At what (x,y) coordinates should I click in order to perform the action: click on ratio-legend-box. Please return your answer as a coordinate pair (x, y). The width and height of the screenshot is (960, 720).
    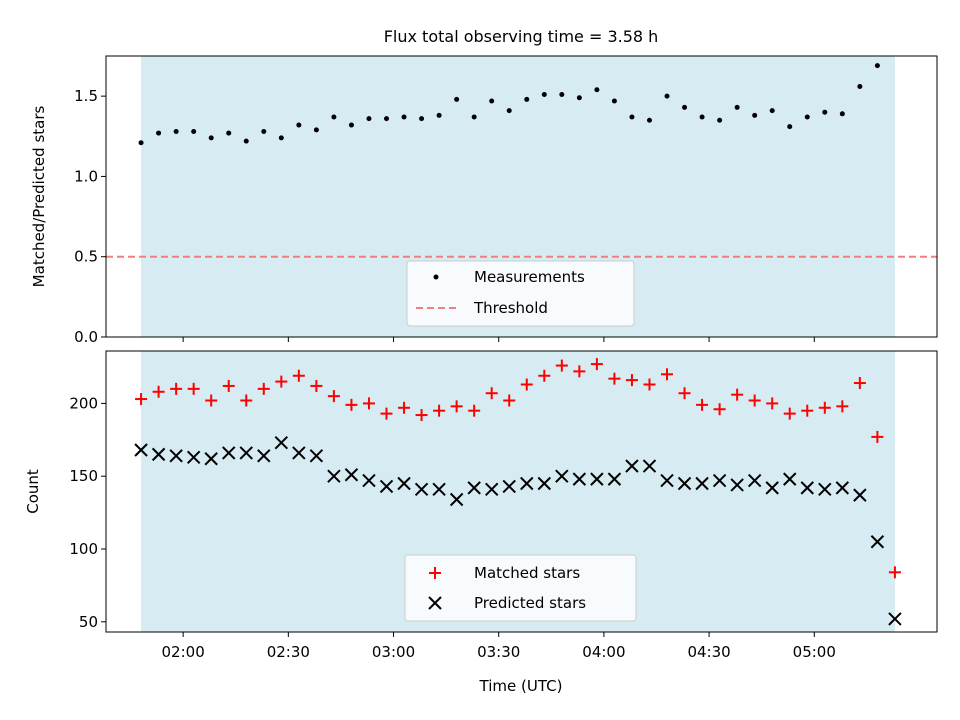
    Looking at the image, I should click on (520, 293).